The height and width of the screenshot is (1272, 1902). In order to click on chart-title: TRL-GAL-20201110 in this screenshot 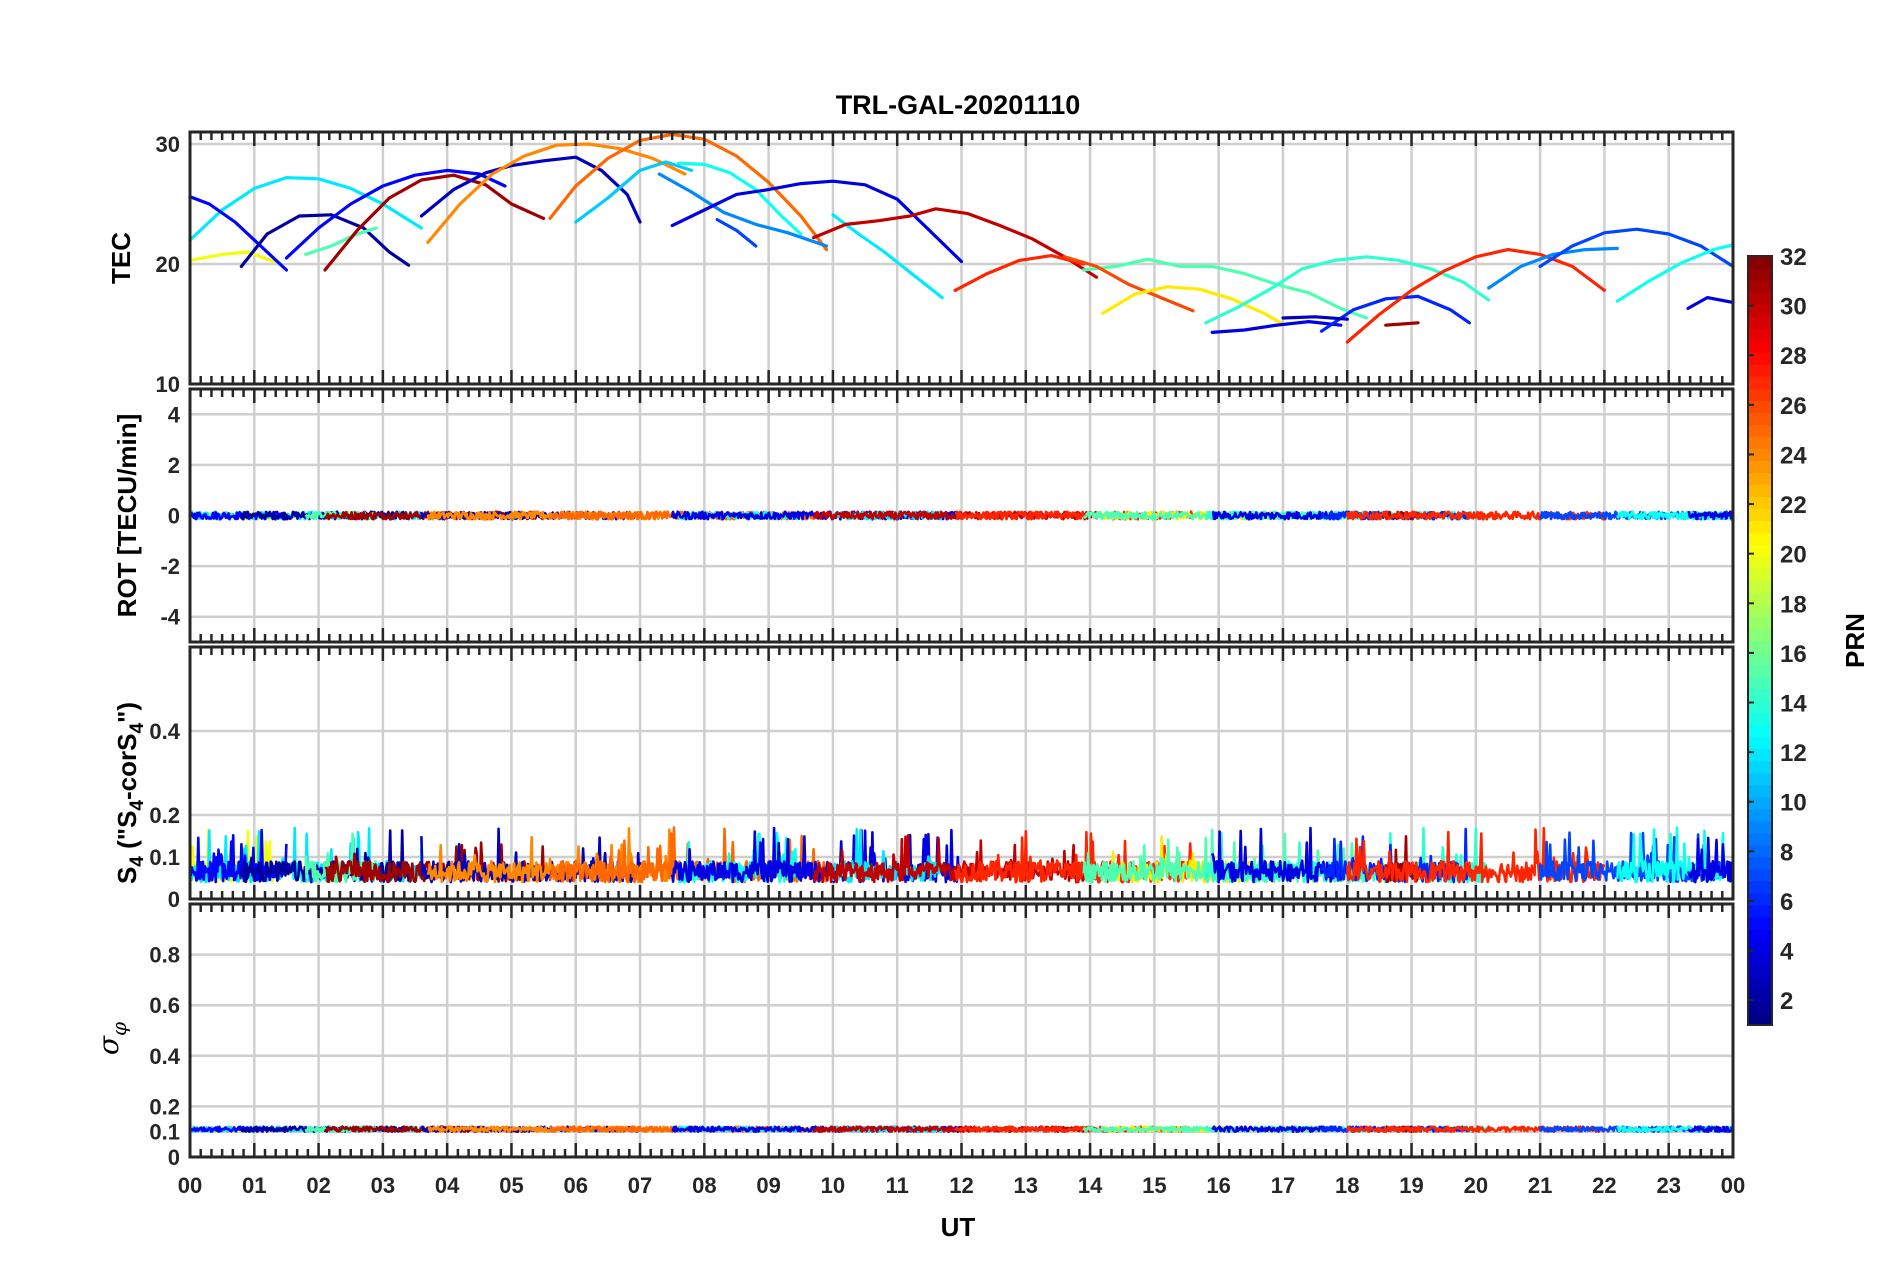, I will do `click(958, 105)`.